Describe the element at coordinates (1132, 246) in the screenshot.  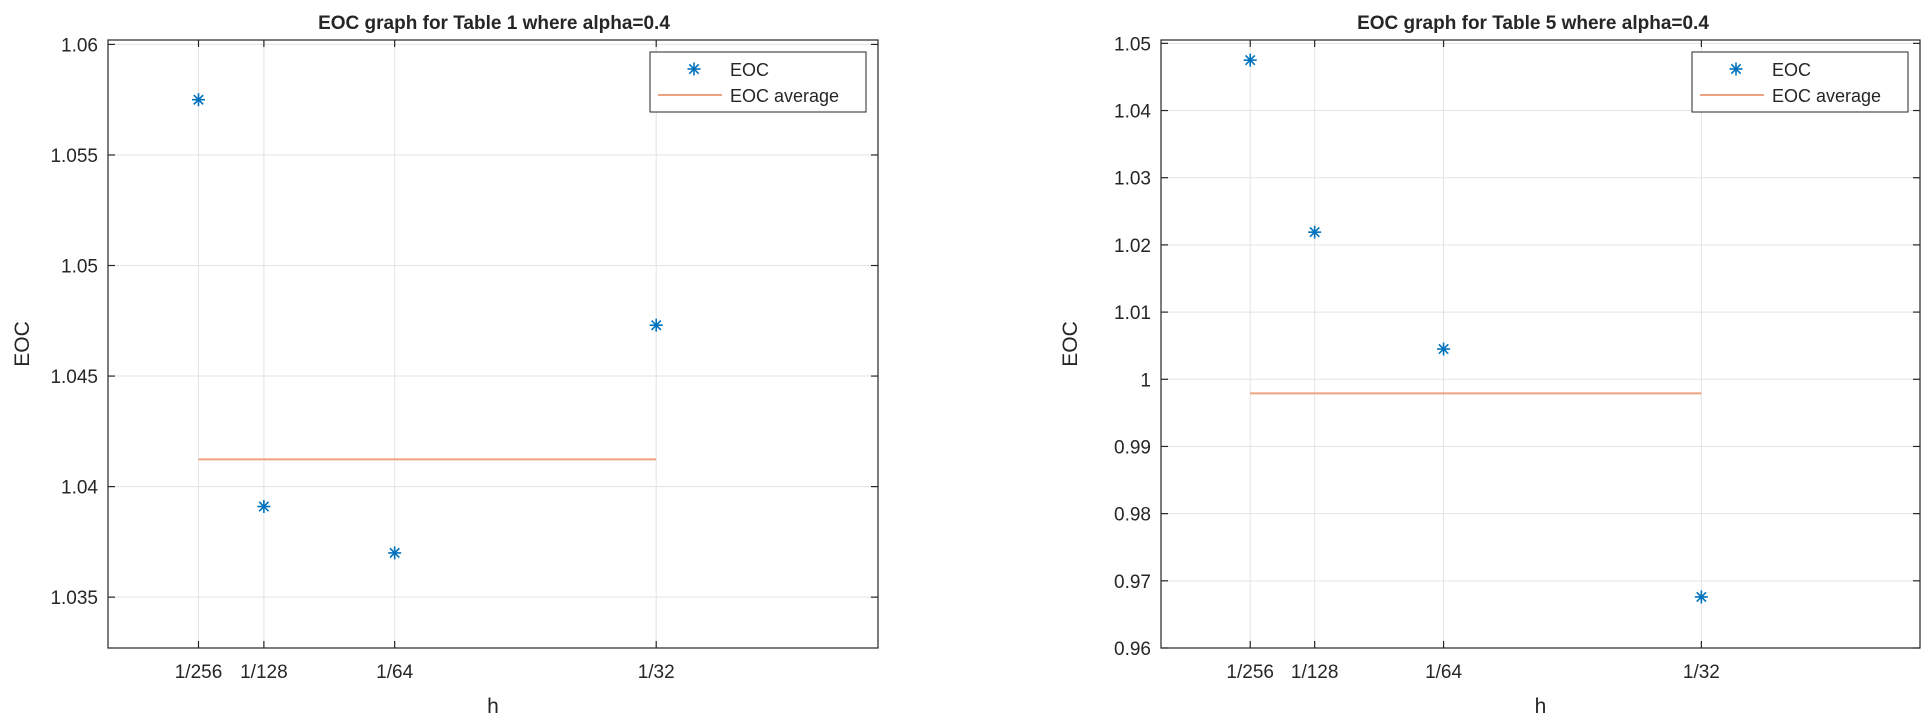
I see `y-tick-label: 1.02` at that location.